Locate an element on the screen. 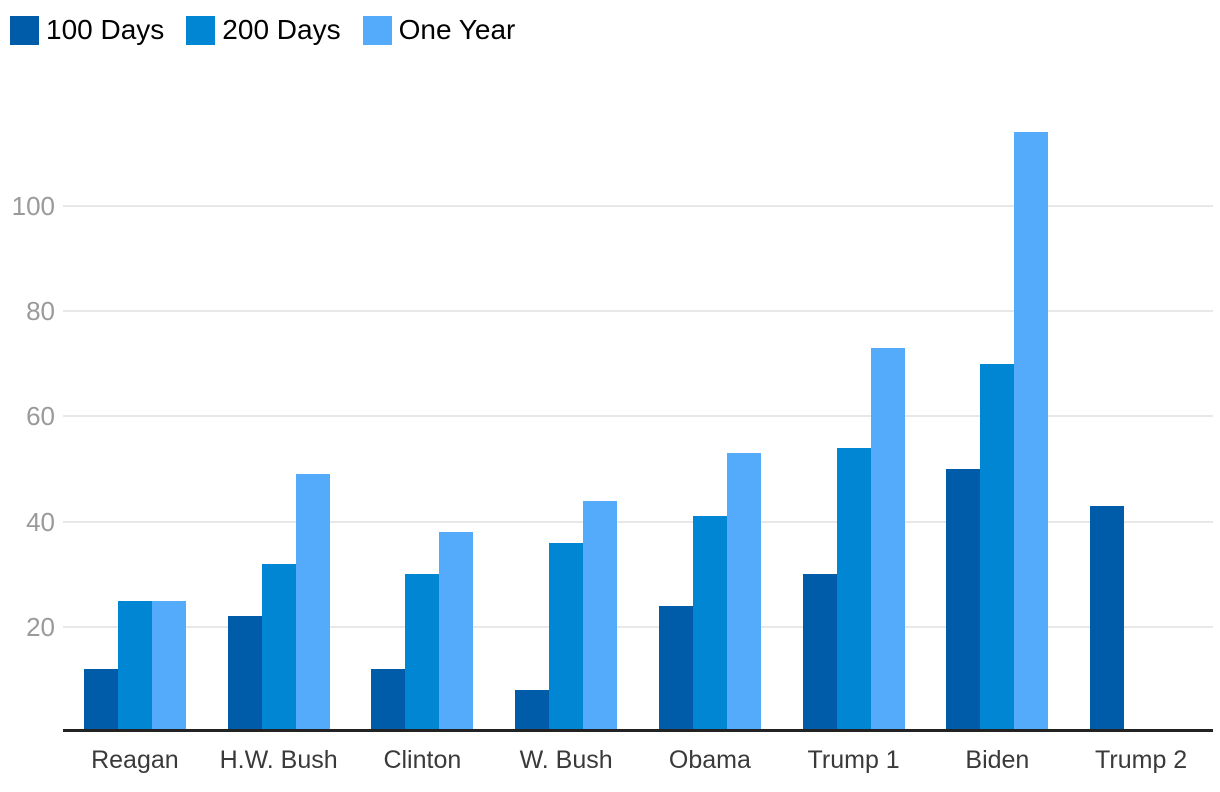 This screenshot has width=1220, height=792. bar-obama-200-days is located at coordinates (709, 624).